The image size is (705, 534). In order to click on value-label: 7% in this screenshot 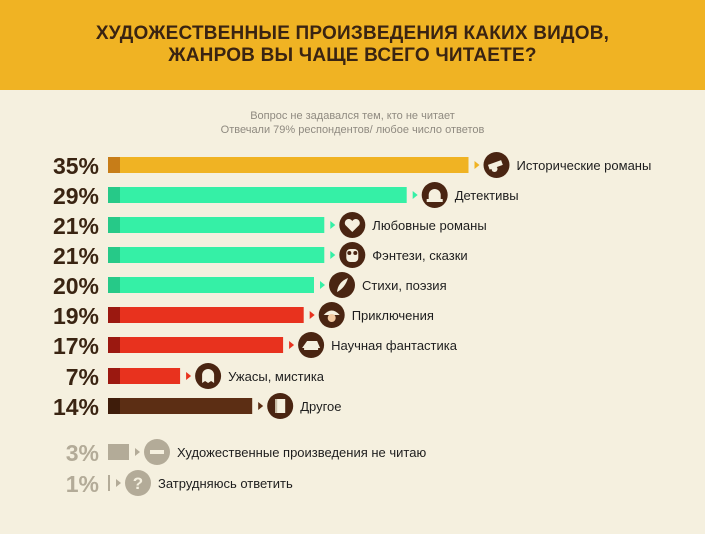, I will do `click(82, 377)`.